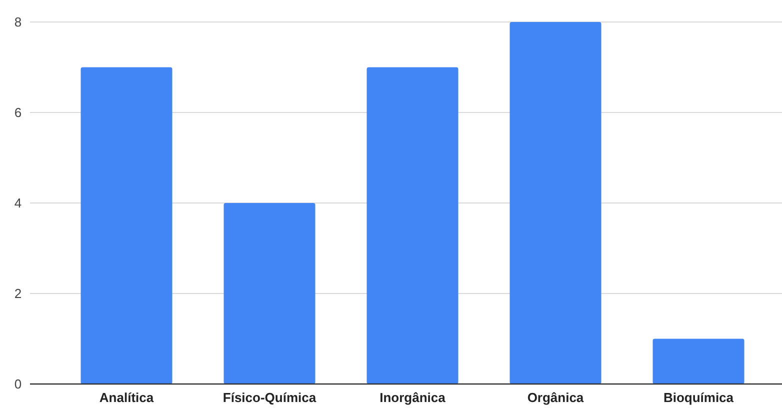 This screenshot has height=408, width=782. Describe the element at coordinates (18, 384) in the screenshot. I see `y-tick-label: 0` at that location.